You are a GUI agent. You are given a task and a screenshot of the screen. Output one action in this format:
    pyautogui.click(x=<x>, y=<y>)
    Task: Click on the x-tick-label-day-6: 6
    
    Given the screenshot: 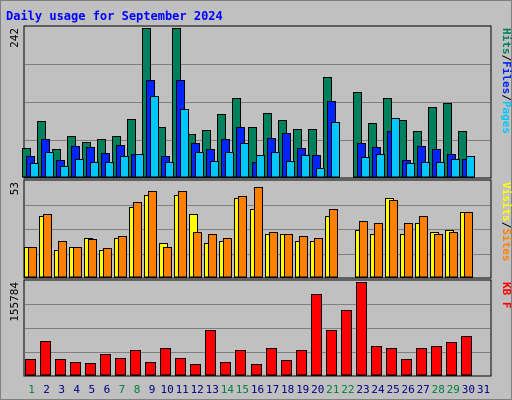 What is the action you would take?
    pyautogui.click(x=107, y=389)
    